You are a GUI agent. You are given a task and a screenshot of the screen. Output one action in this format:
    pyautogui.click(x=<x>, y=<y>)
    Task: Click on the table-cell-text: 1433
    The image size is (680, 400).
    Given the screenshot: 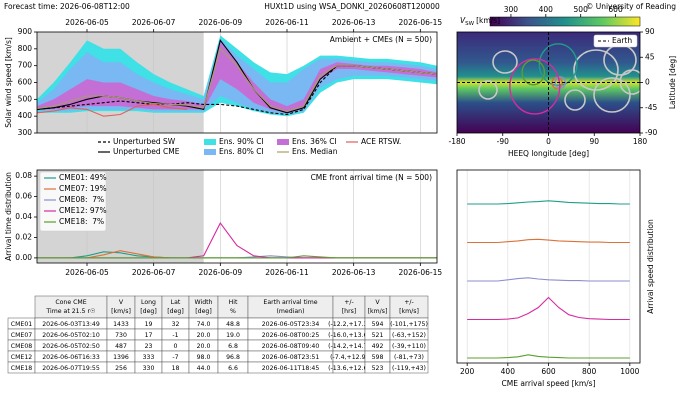 What is the action you would take?
    pyautogui.click(x=121, y=324)
    